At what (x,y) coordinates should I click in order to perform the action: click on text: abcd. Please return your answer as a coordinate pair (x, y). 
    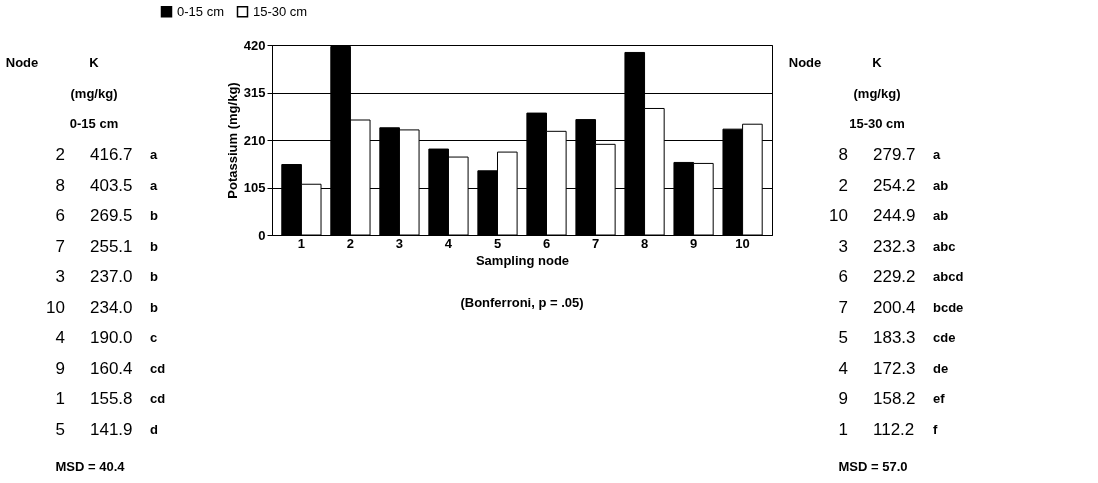
    Looking at the image, I should click on (948, 277).